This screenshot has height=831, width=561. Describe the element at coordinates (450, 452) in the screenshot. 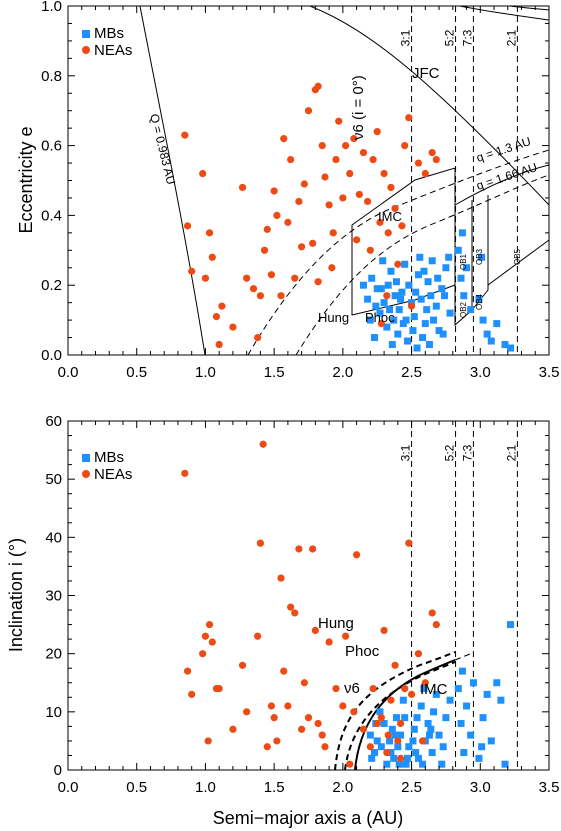

I see `bot-resonance-label: 5:2` at that location.